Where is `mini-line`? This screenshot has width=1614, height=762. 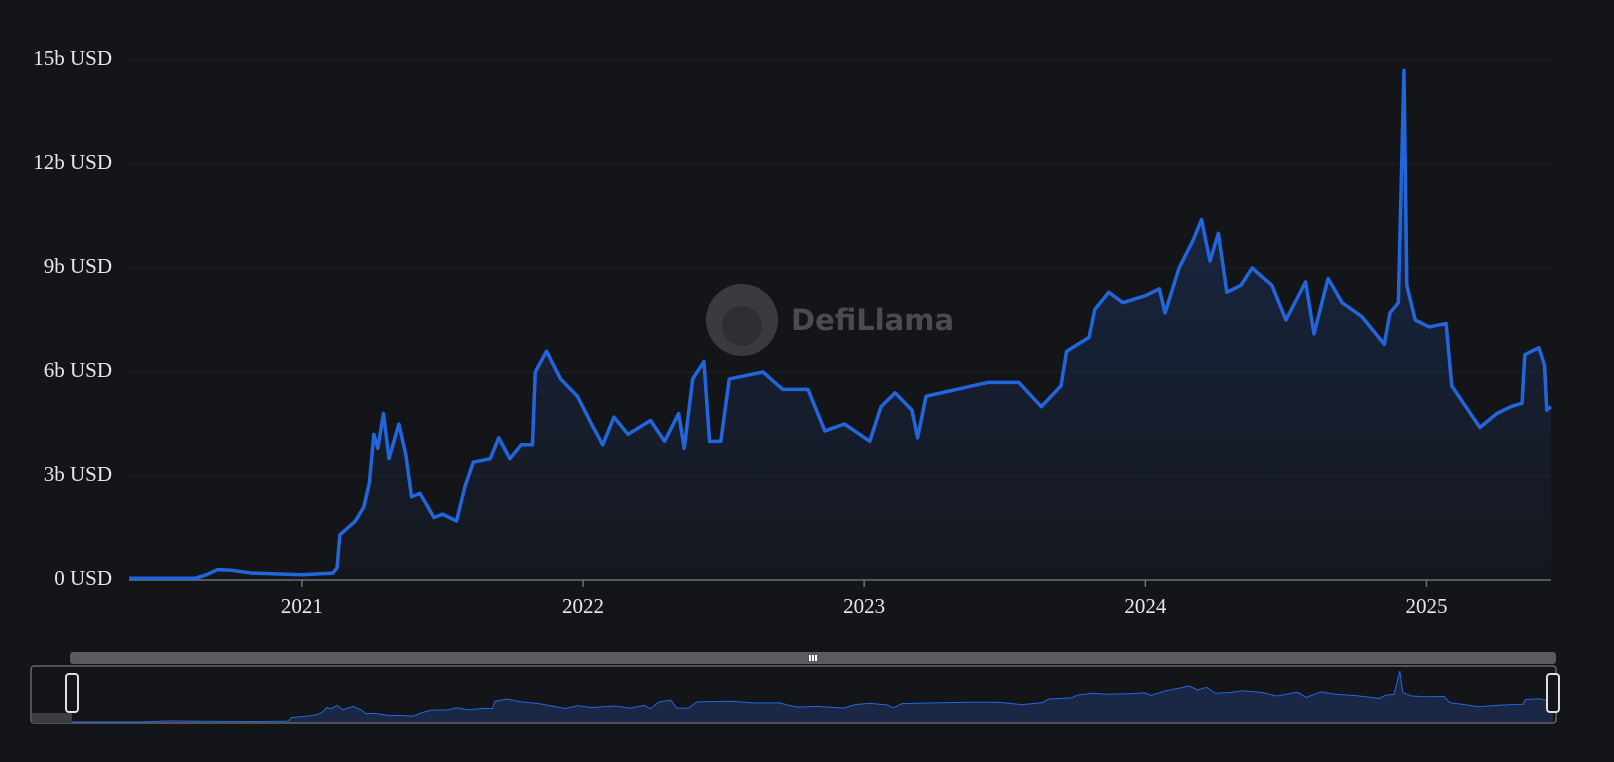
mini-line is located at coordinates (813, 696).